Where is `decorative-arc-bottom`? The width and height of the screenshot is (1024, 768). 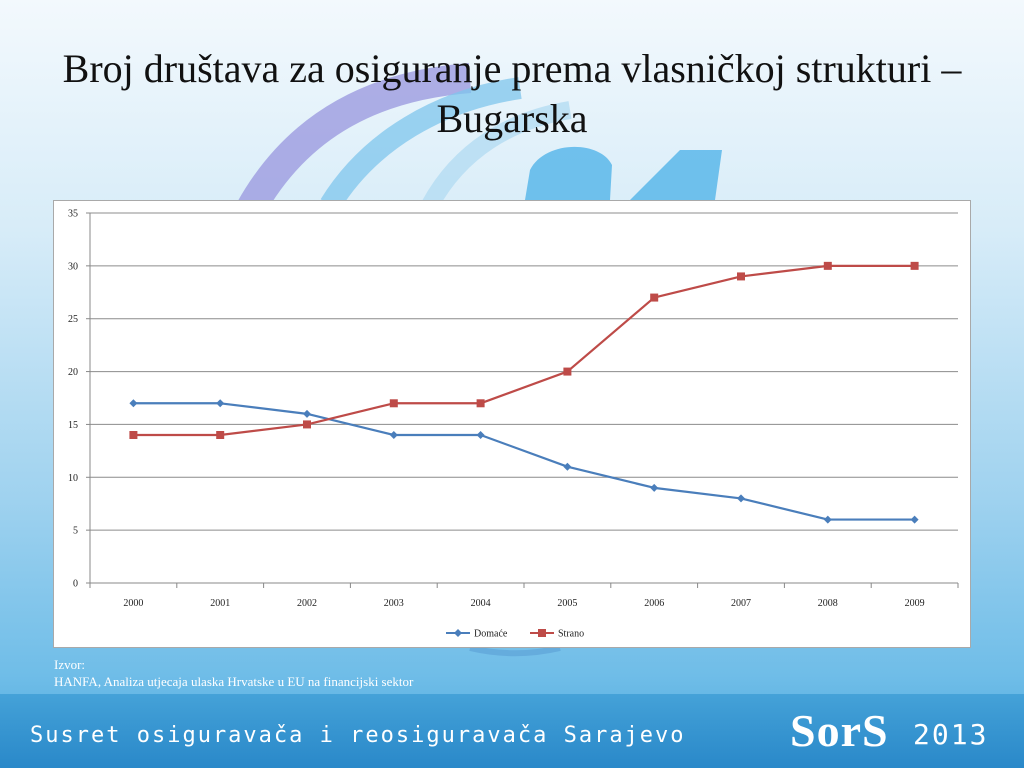 decorative-arc-bottom is located at coordinates (515, 651).